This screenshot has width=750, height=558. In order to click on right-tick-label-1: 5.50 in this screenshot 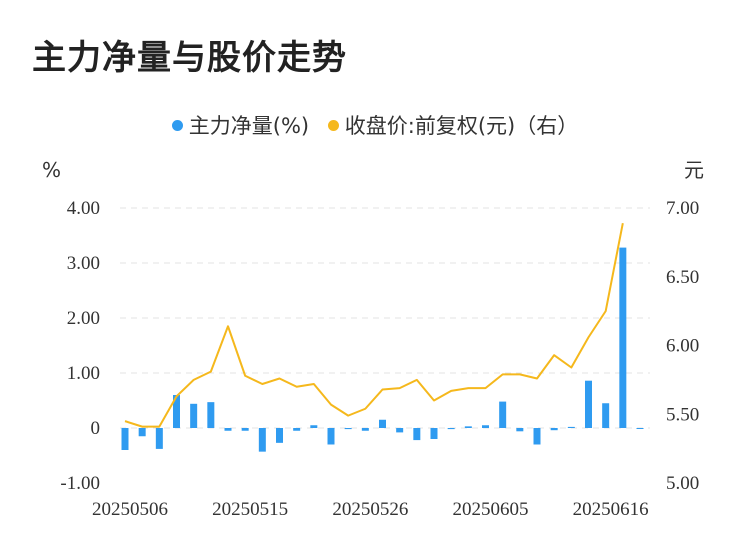, I will do `click(682, 414)`.